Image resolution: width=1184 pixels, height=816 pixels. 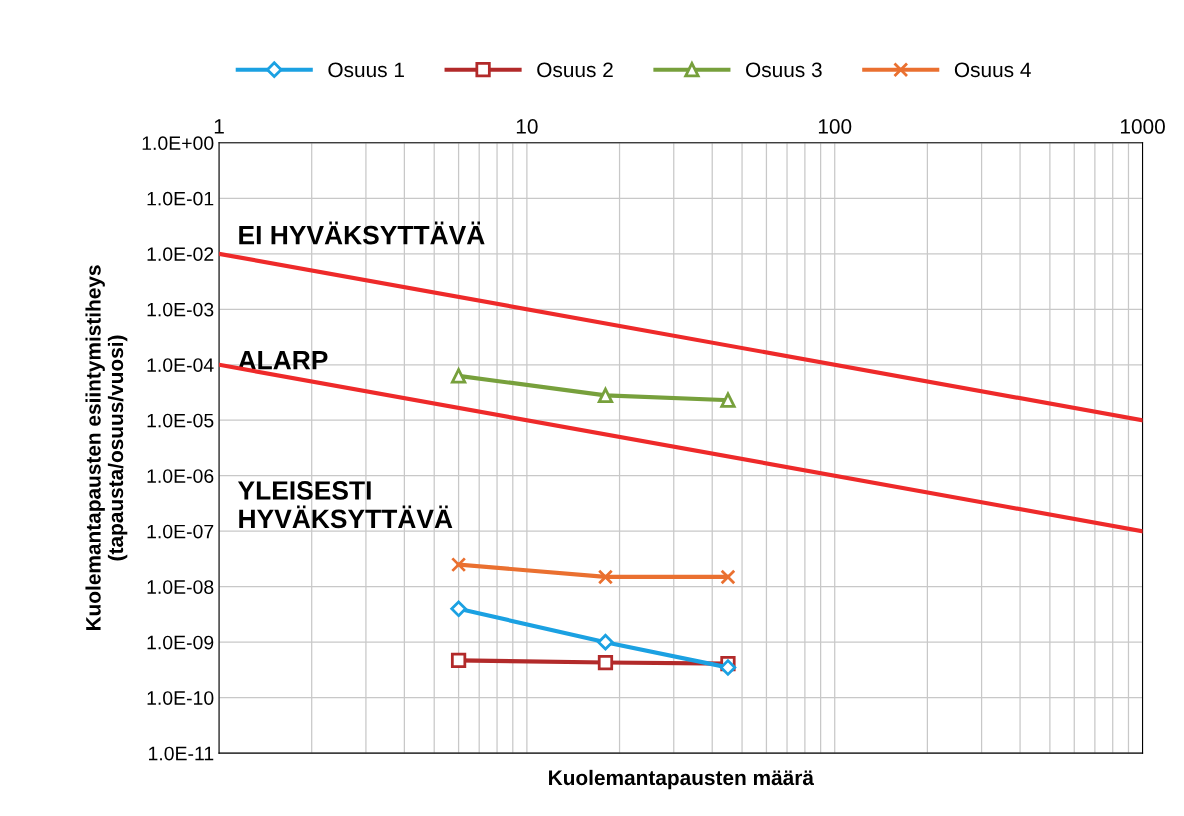 I want to click on x-tick-label: 1, so click(x=219, y=126).